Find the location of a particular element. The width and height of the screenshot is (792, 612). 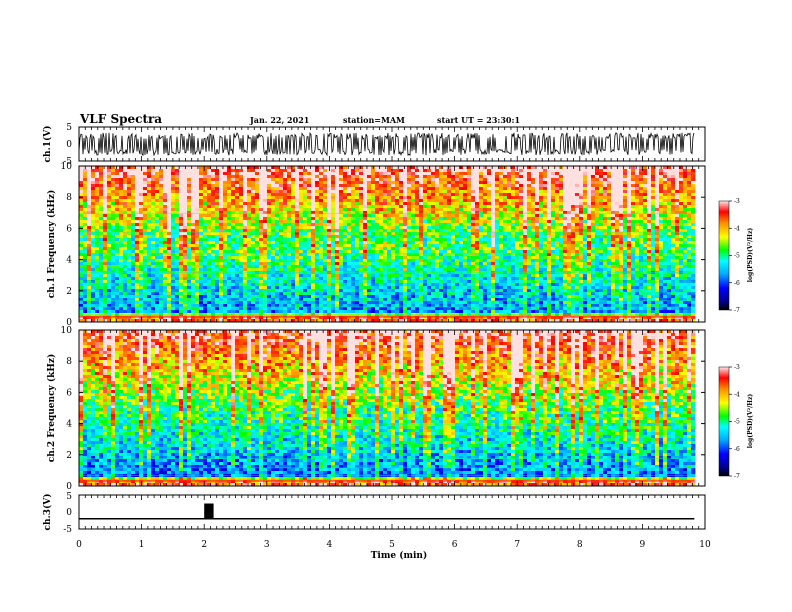

ch3-ytick-0: 0 is located at coordinates (69, 513).